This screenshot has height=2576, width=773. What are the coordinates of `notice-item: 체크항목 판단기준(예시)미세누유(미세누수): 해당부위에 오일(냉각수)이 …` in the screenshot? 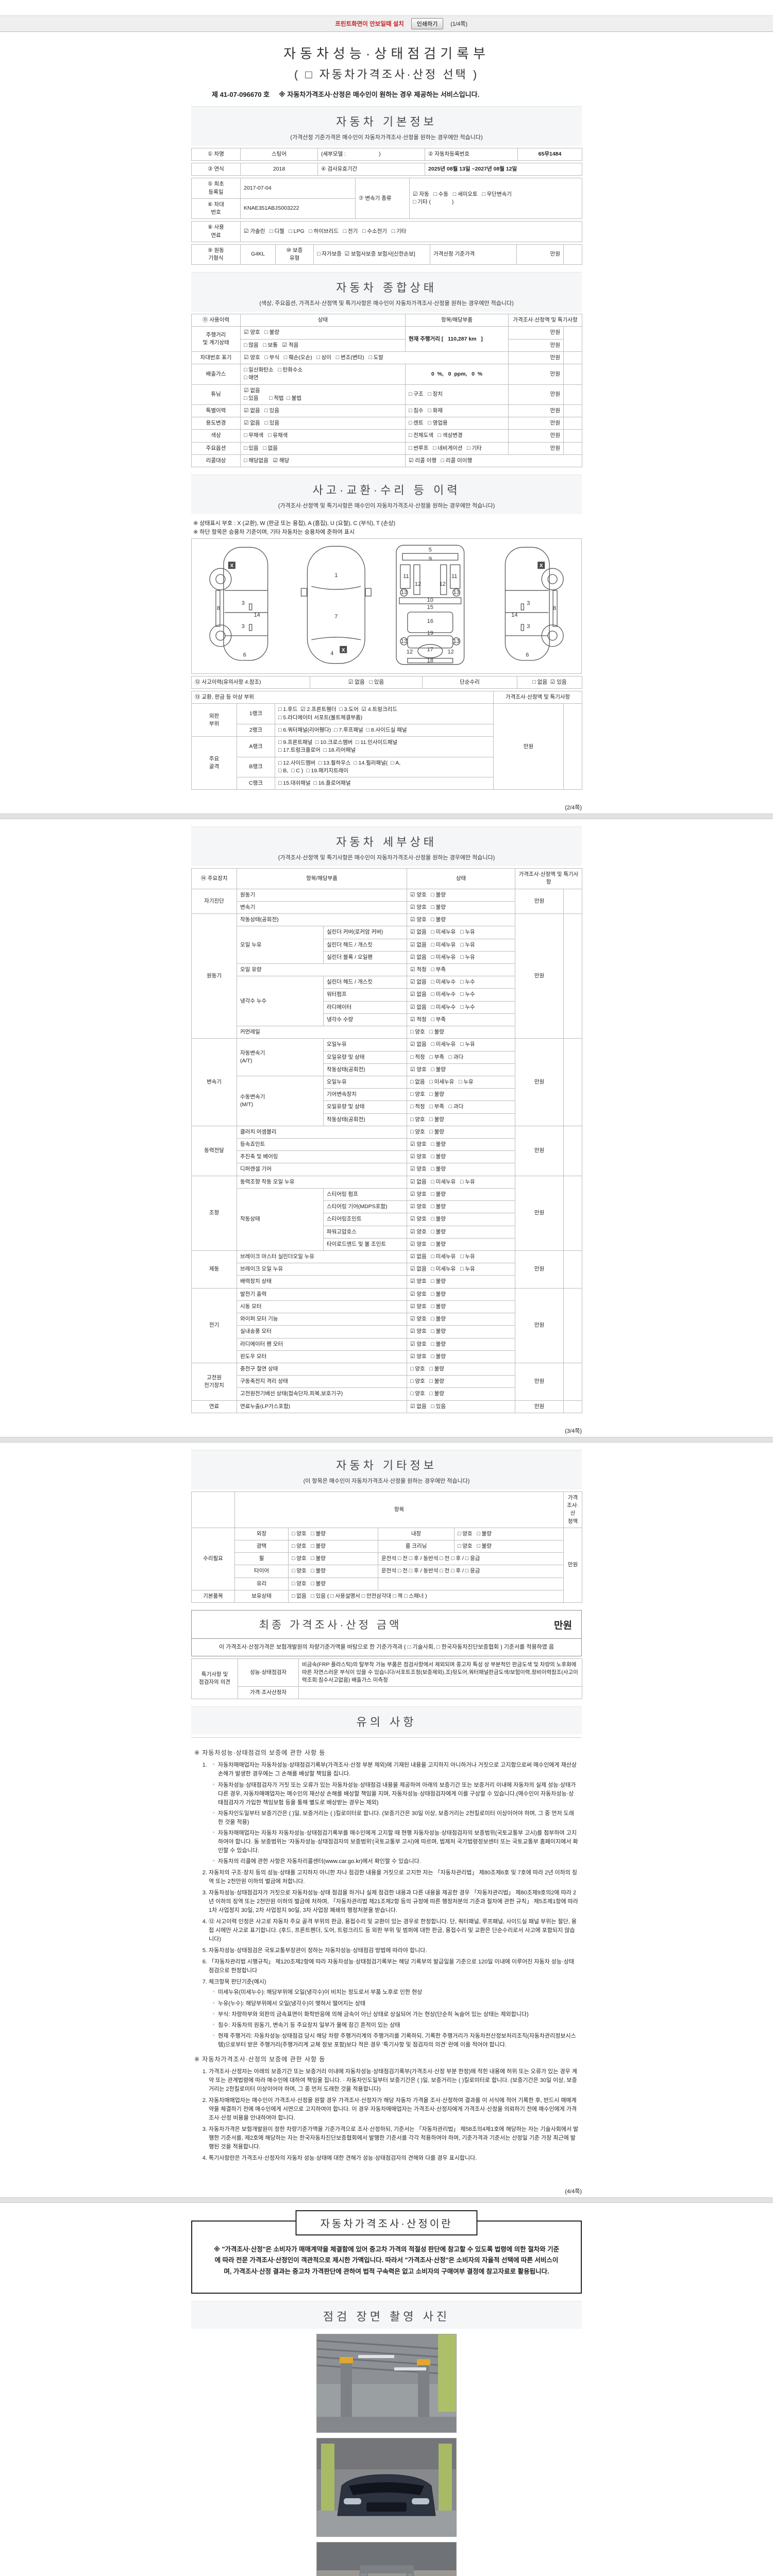 It's located at (394, 2013).